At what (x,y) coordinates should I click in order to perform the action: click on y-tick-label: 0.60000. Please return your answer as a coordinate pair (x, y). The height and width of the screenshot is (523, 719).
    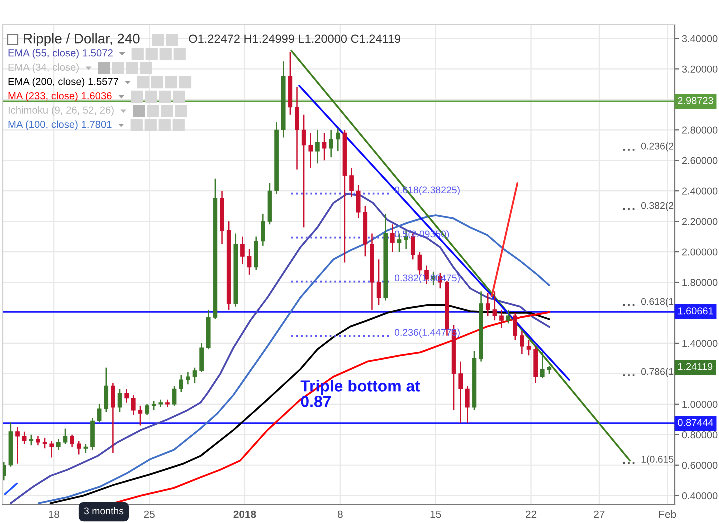
    Looking at the image, I should click on (700, 466).